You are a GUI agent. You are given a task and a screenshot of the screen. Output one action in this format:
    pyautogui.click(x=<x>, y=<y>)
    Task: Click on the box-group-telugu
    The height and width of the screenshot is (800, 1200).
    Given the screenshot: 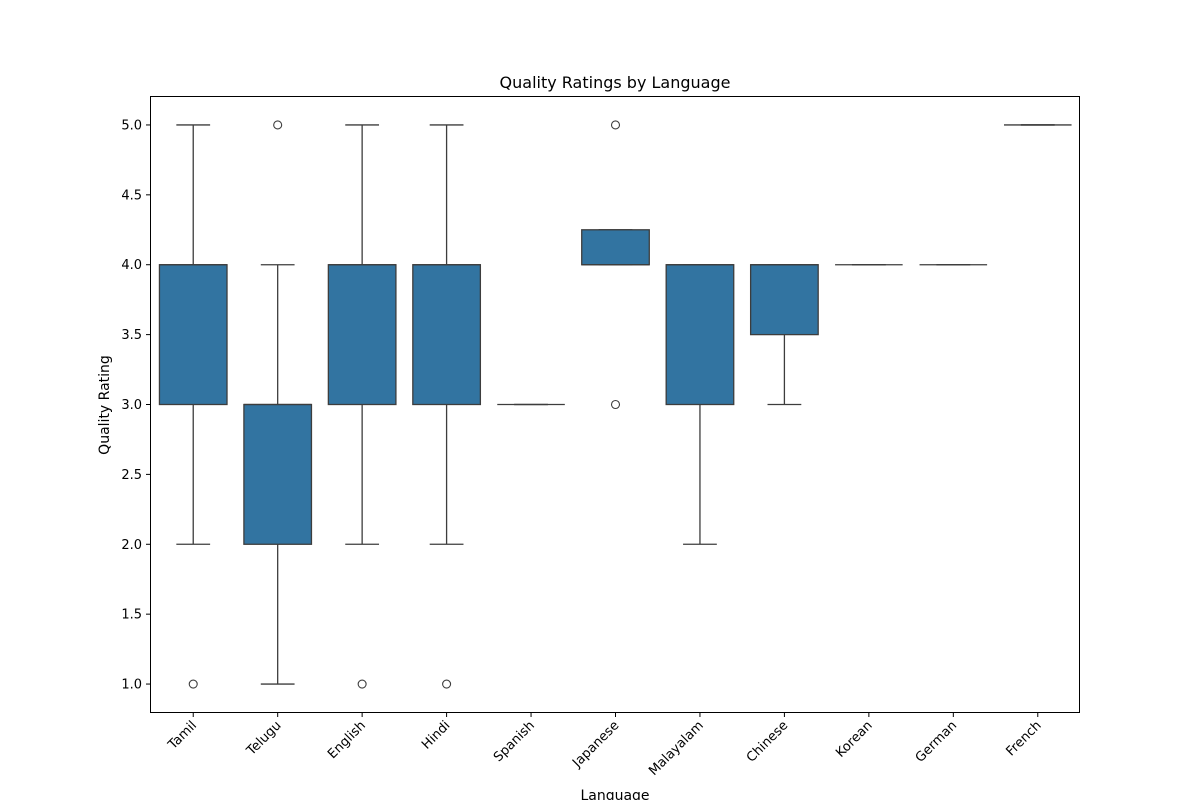 What is the action you would take?
    pyautogui.click(x=278, y=402)
    